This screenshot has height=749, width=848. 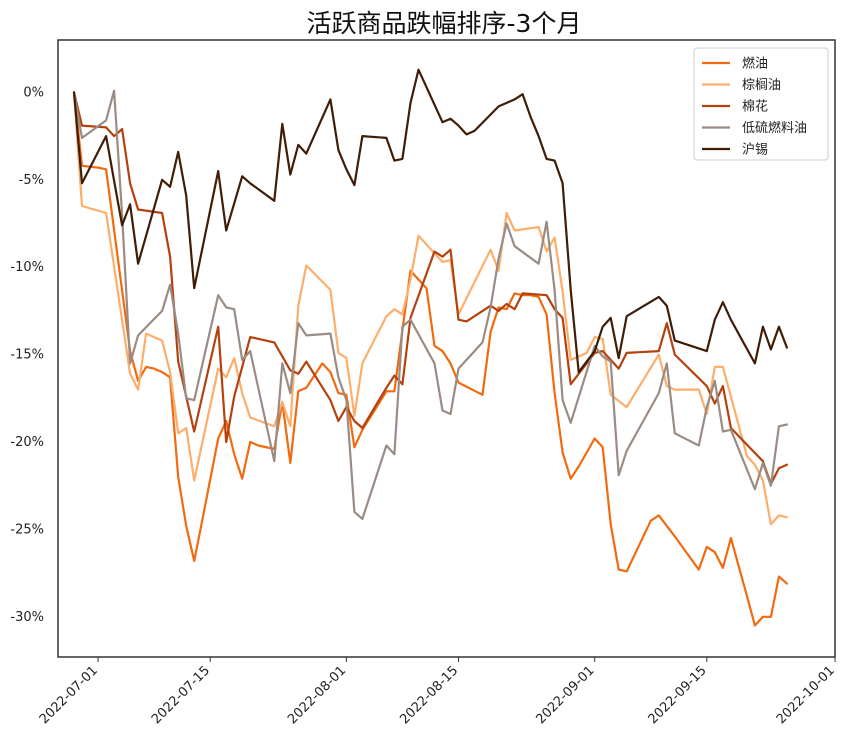 What do you see at coordinates (317, 695) in the screenshot?
I see `x-tick-label: 2022-08-01` at bounding box center [317, 695].